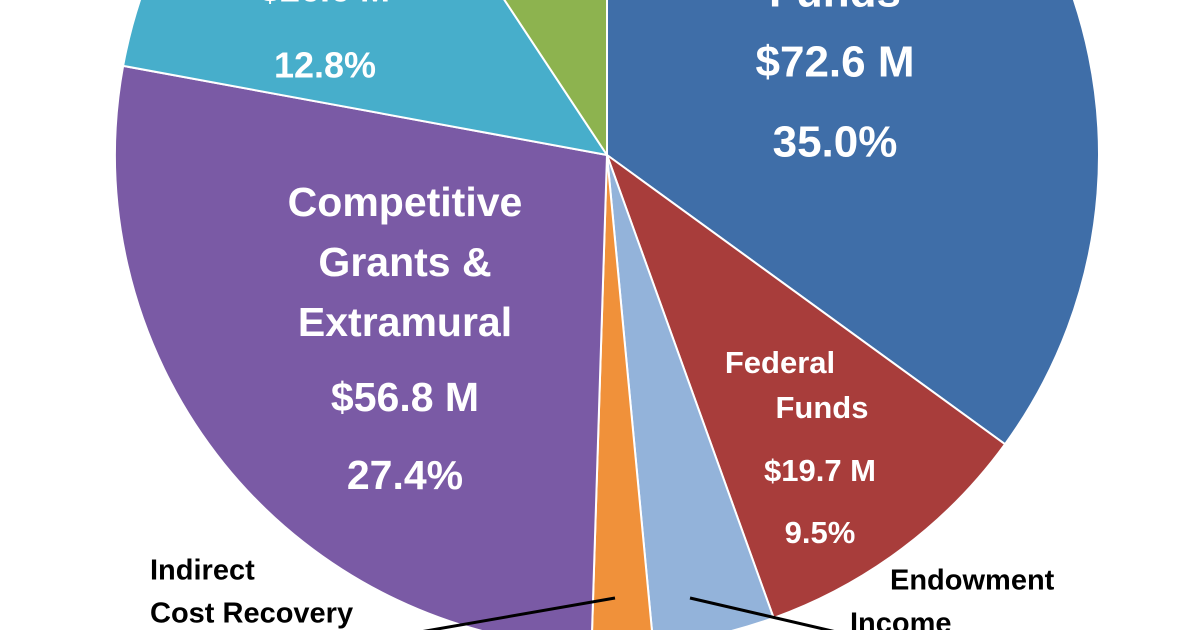 The width and height of the screenshot is (1200, 630). Describe the element at coordinates (251, 614) in the screenshot. I see `slice-label: Cost Recovery` at that location.